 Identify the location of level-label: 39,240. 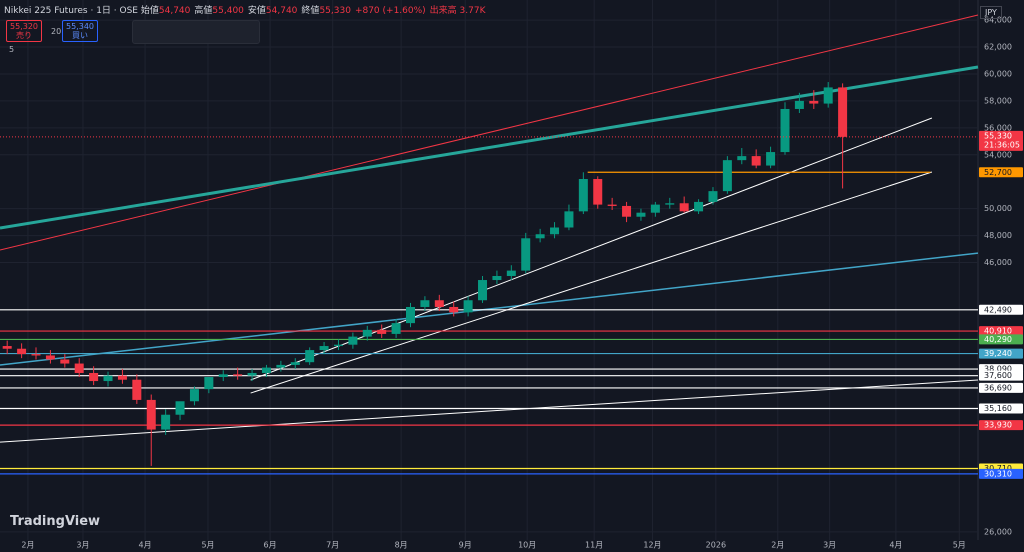
(998, 353).